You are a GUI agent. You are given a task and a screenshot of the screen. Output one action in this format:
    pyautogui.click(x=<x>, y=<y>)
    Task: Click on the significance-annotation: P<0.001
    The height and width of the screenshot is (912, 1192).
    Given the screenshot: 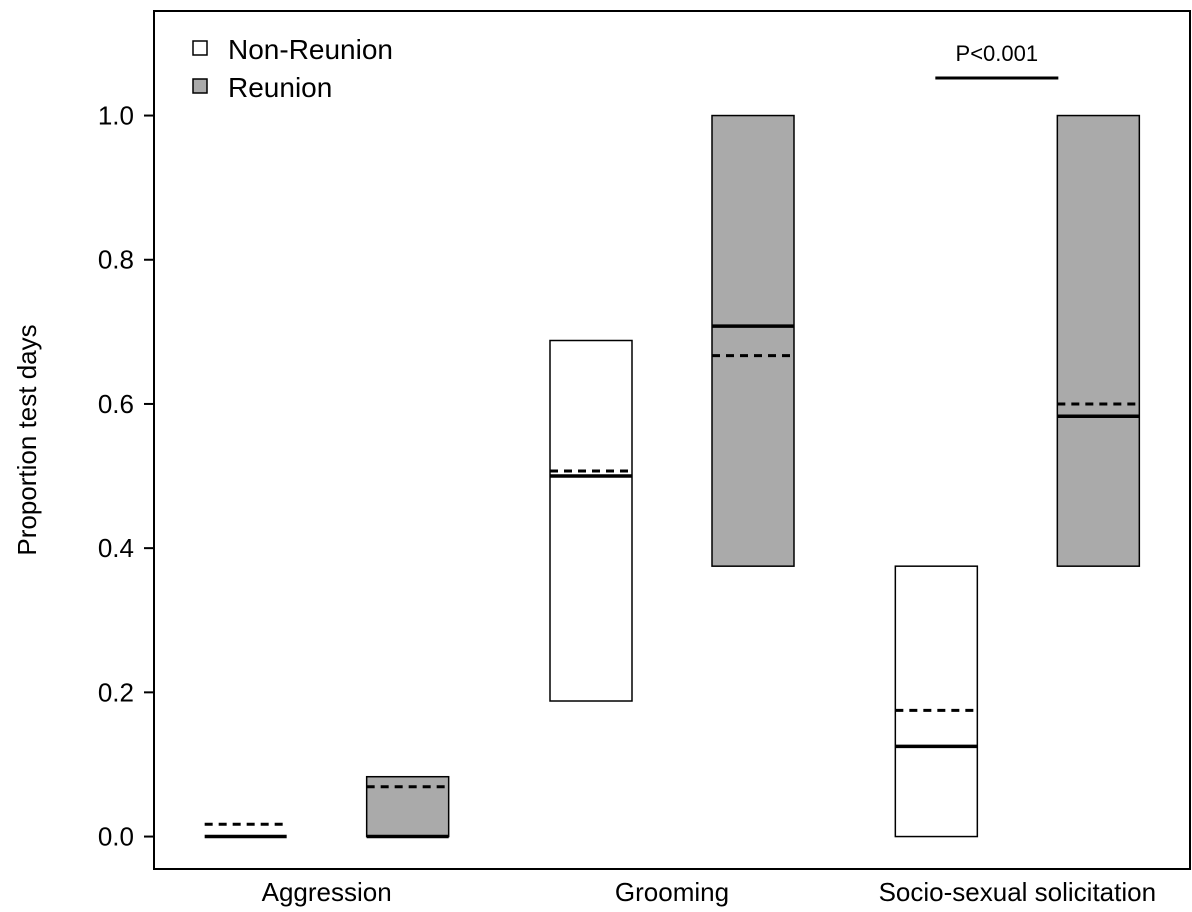 What is the action you would take?
    pyautogui.click(x=997, y=60)
    